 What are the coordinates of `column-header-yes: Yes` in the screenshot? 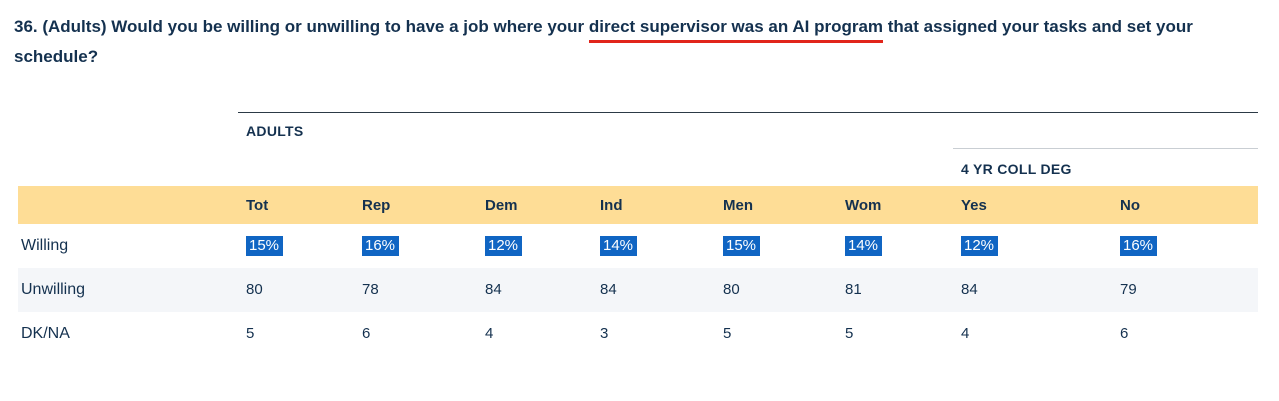 It's located at (974, 205).